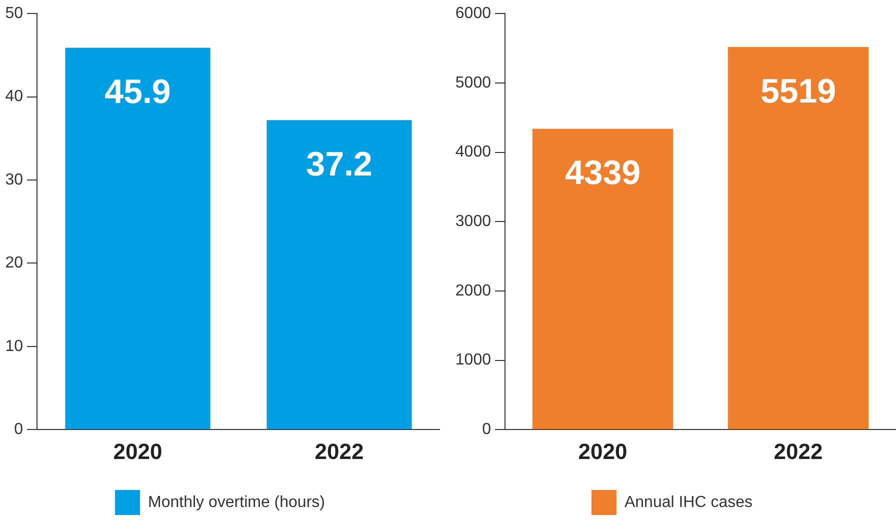  I want to click on y-tick-label: 40, so click(14, 97).